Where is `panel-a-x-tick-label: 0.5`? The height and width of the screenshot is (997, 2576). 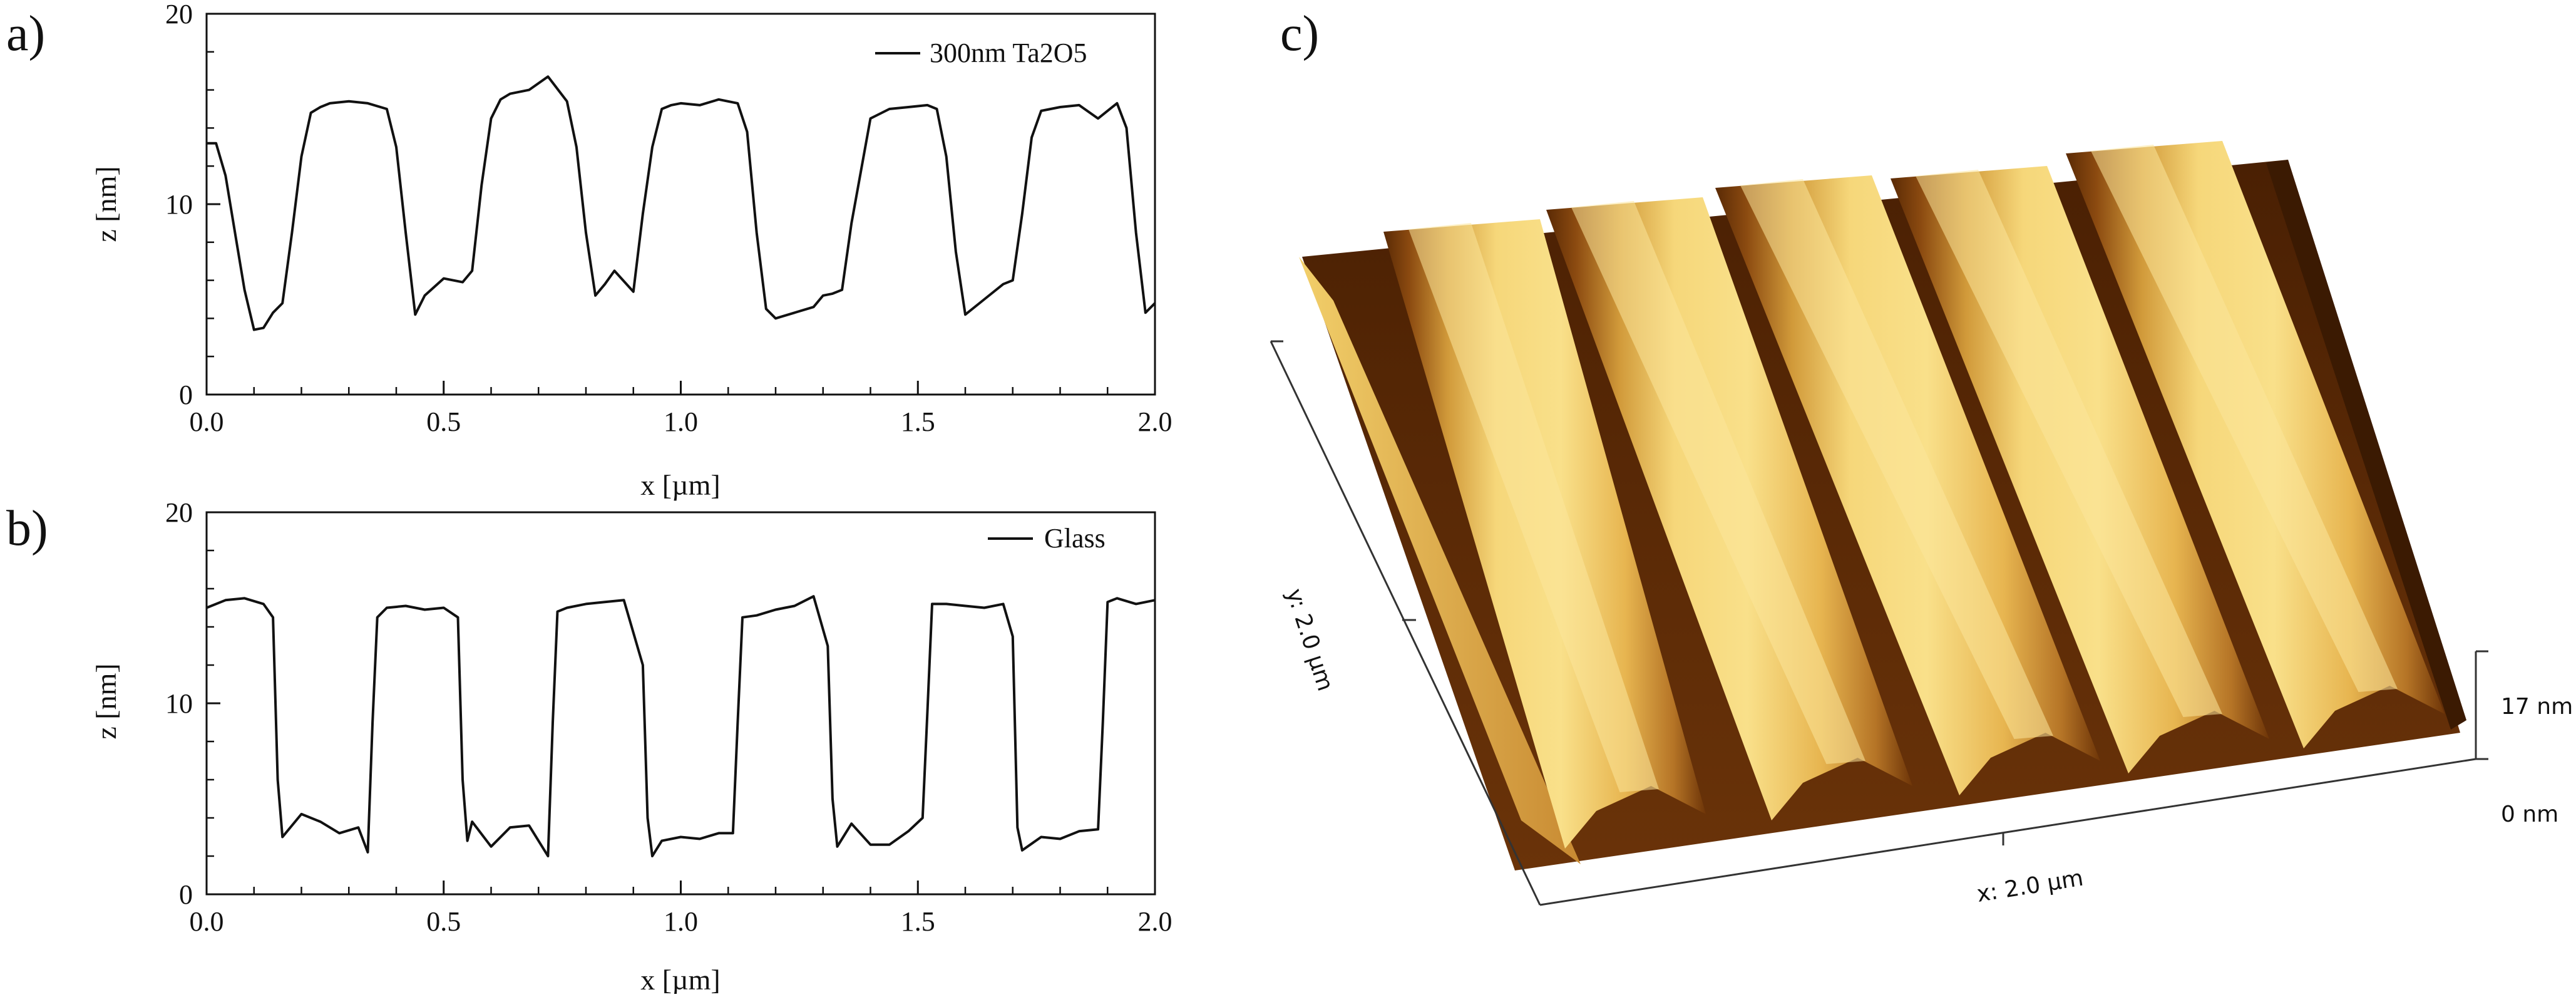
panel-a-x-tick-label: 0.5 is located at coordinates (443, 421).